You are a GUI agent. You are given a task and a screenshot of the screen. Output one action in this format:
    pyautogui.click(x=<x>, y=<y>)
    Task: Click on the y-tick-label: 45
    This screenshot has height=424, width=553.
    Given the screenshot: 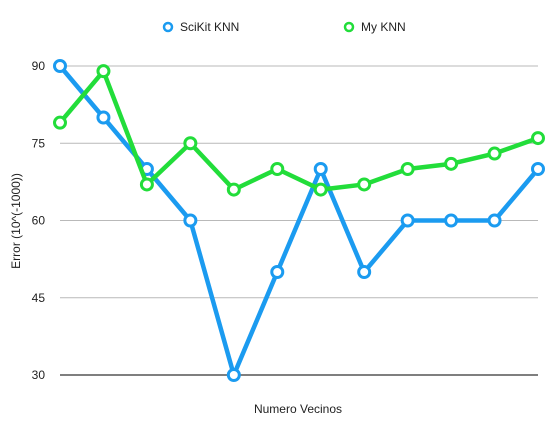 What is the action you would take?
    pyautogui.click(x=39, y=298)
    